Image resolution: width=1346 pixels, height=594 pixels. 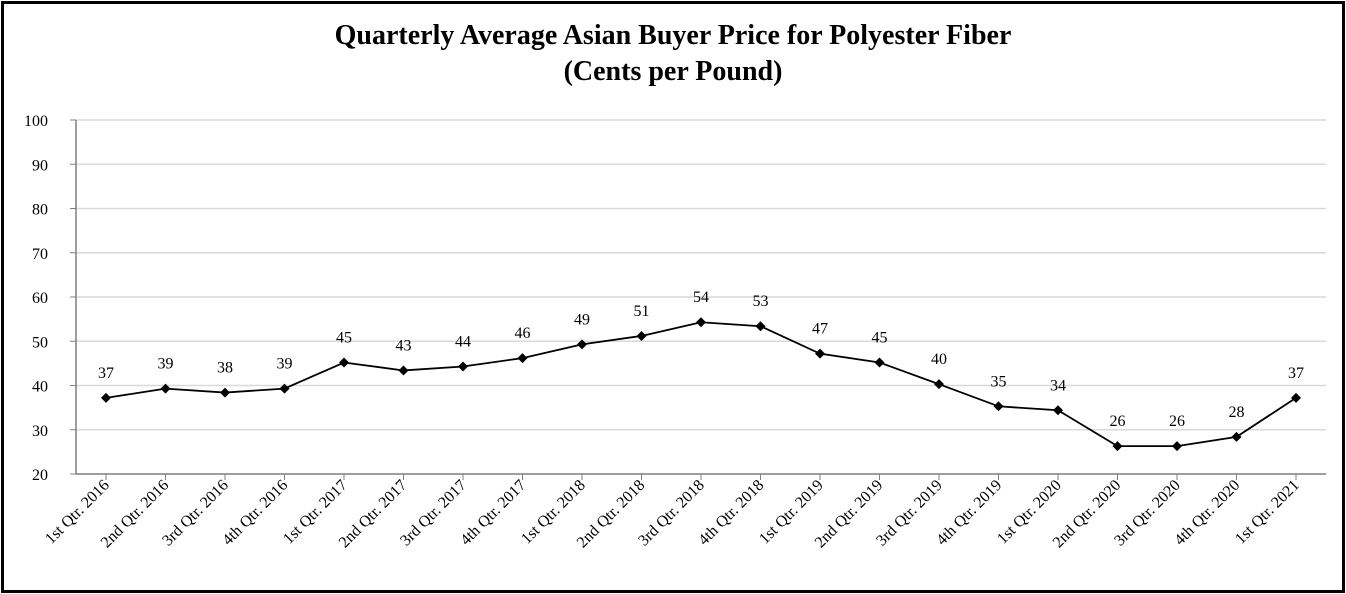 I want to click on data-label: 53, so click(x=761, y=301).